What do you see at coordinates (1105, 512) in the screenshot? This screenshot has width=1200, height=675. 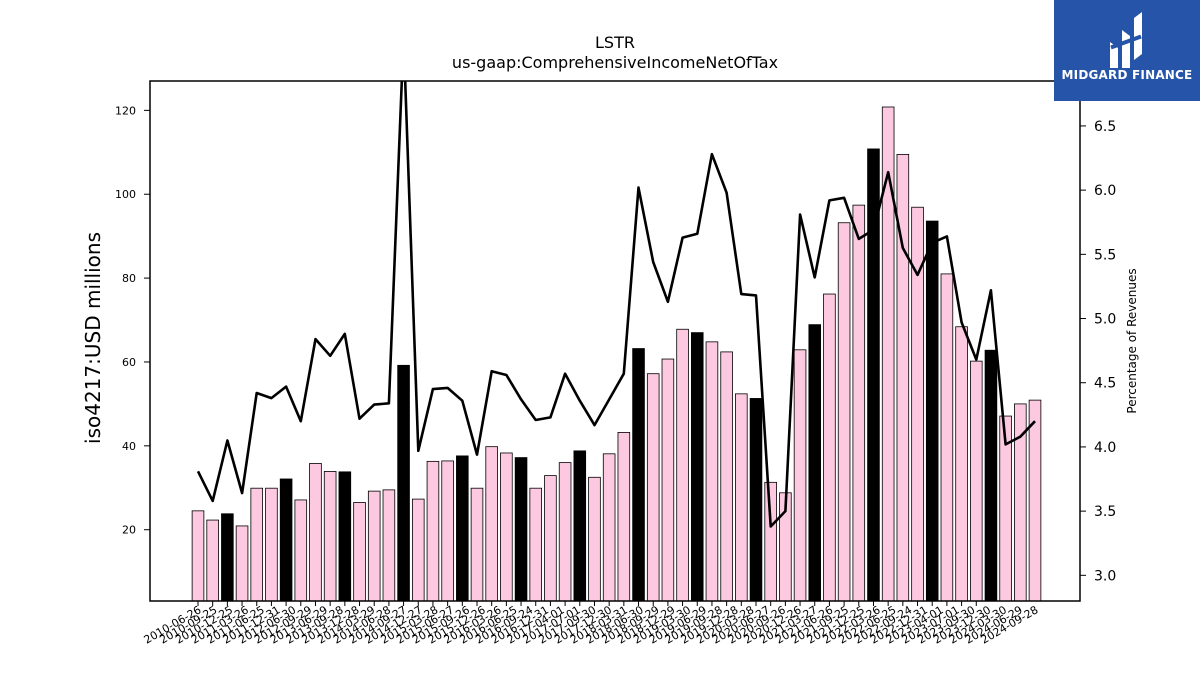 I see `y2-tick-label: 3.5` at bounding box center [1105, 512].